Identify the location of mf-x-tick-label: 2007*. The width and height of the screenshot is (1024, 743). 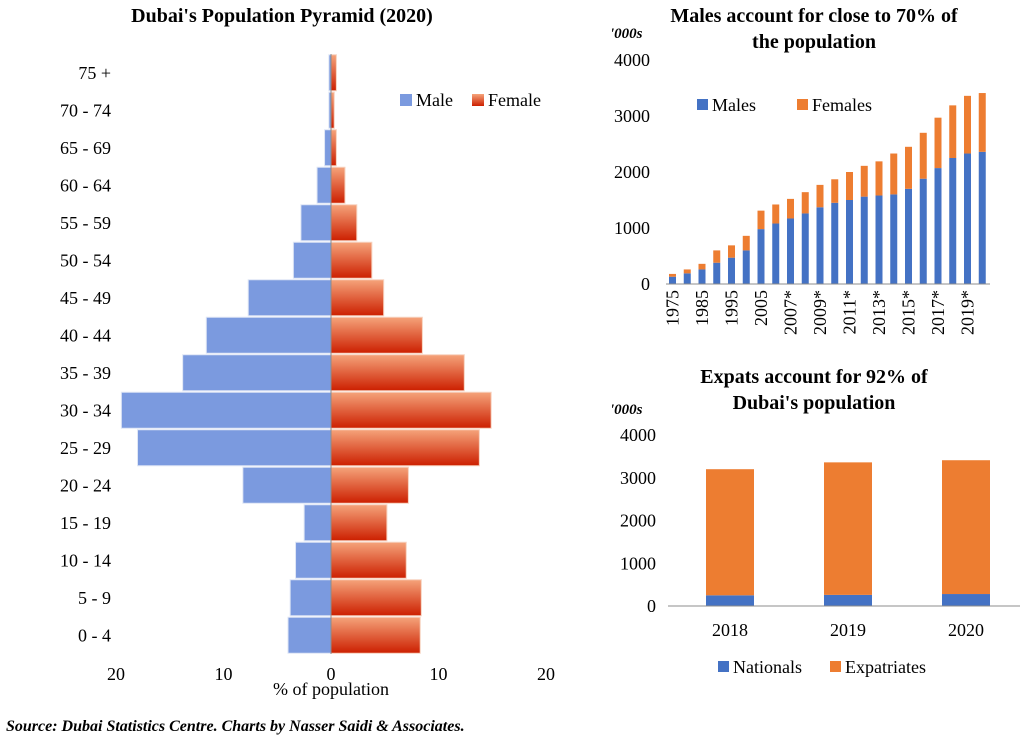
(791, 312).